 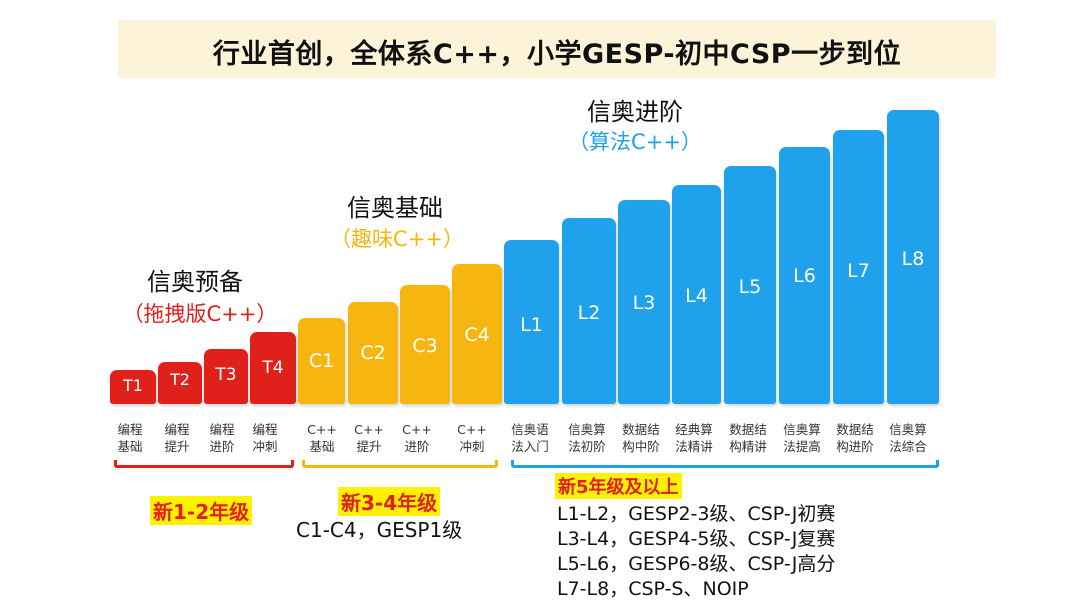 I want to click on stage-bar-l8: L8, so click(x=913, y=257).